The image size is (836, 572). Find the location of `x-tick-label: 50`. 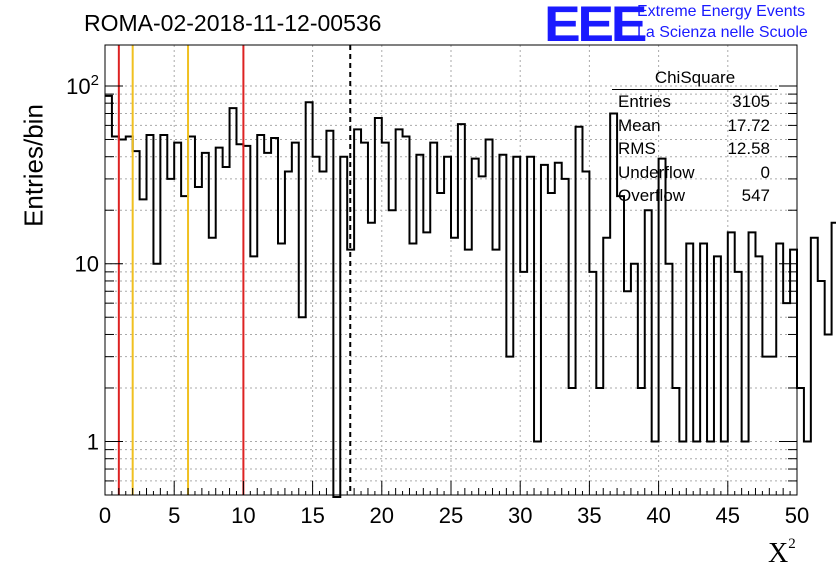

x-tick-label: 50 is located at coordinates (797, 515).